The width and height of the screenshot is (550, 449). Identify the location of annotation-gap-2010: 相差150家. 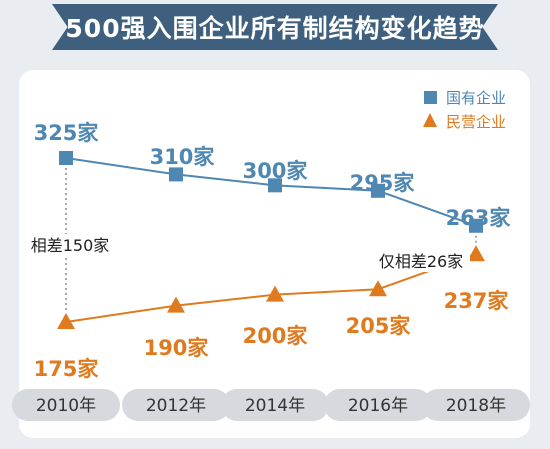
(70, 245).